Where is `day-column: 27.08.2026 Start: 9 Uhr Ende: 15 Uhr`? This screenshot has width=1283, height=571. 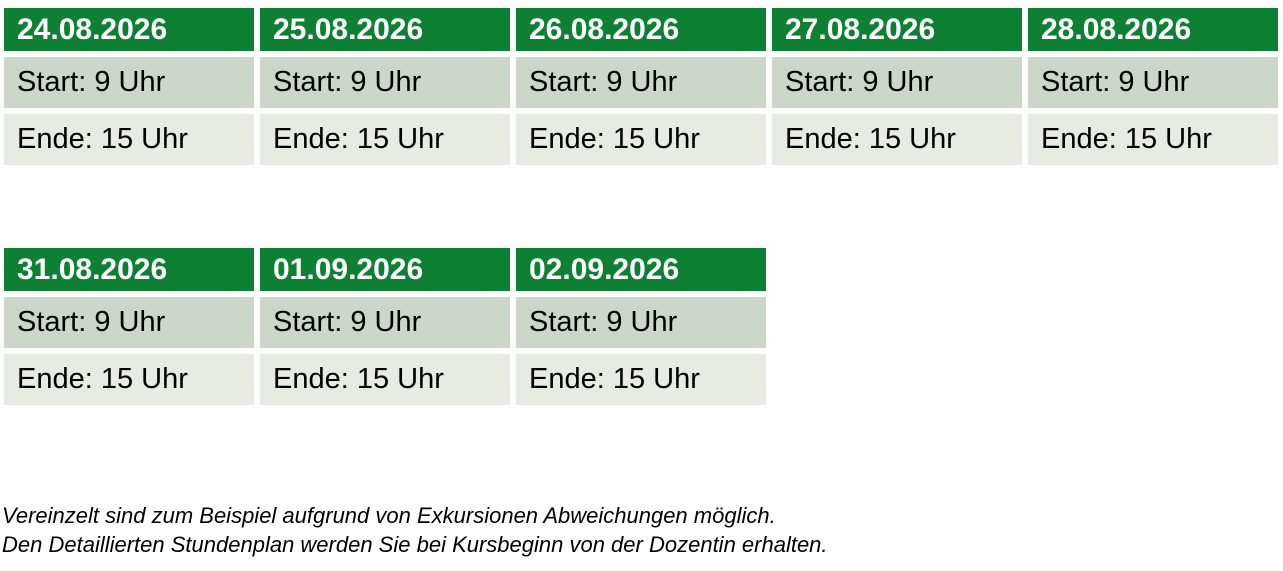 day-column: 27.08.2026 Start: 9 Uhr Ende: 15 Uhr is located at coordinates (897, 86).